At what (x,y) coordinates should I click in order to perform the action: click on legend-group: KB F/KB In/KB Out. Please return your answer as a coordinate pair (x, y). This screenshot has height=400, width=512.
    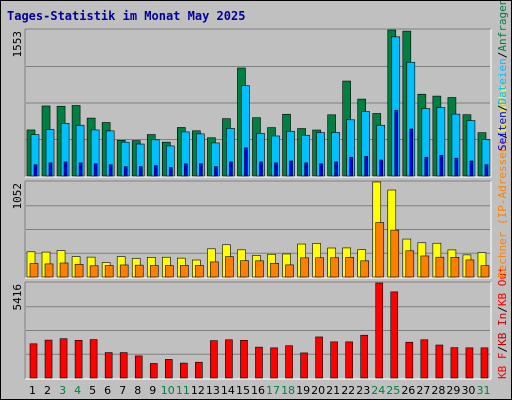
    Looking at the image, I should click on (502, 322).